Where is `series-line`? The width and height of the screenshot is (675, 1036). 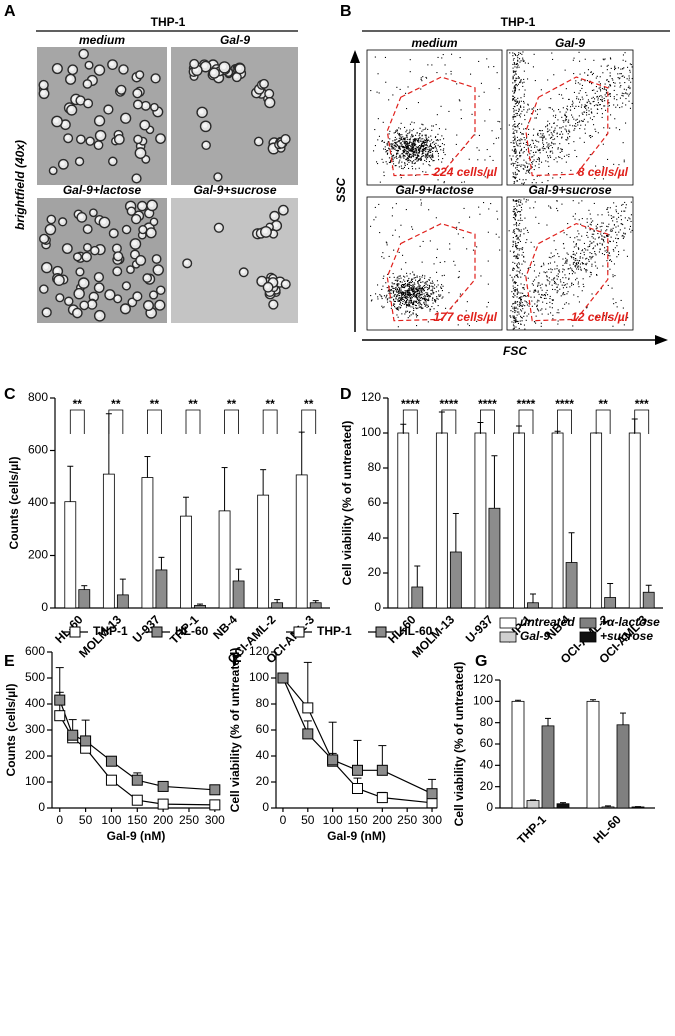 series-line is located at coordinates (137, 760).